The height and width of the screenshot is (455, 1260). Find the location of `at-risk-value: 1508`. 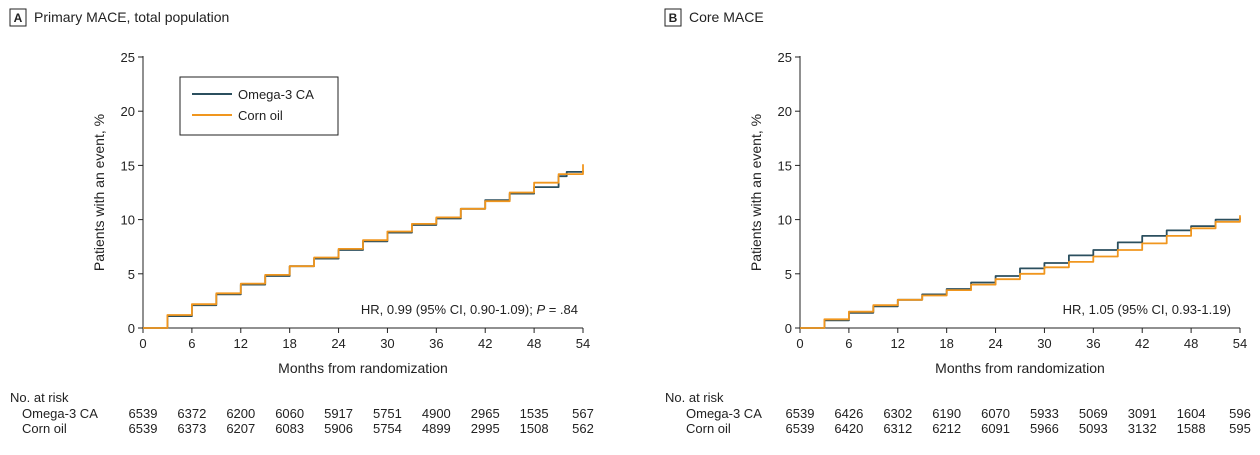

at-risk-value: 1508 is located at coordinates (534, 428).